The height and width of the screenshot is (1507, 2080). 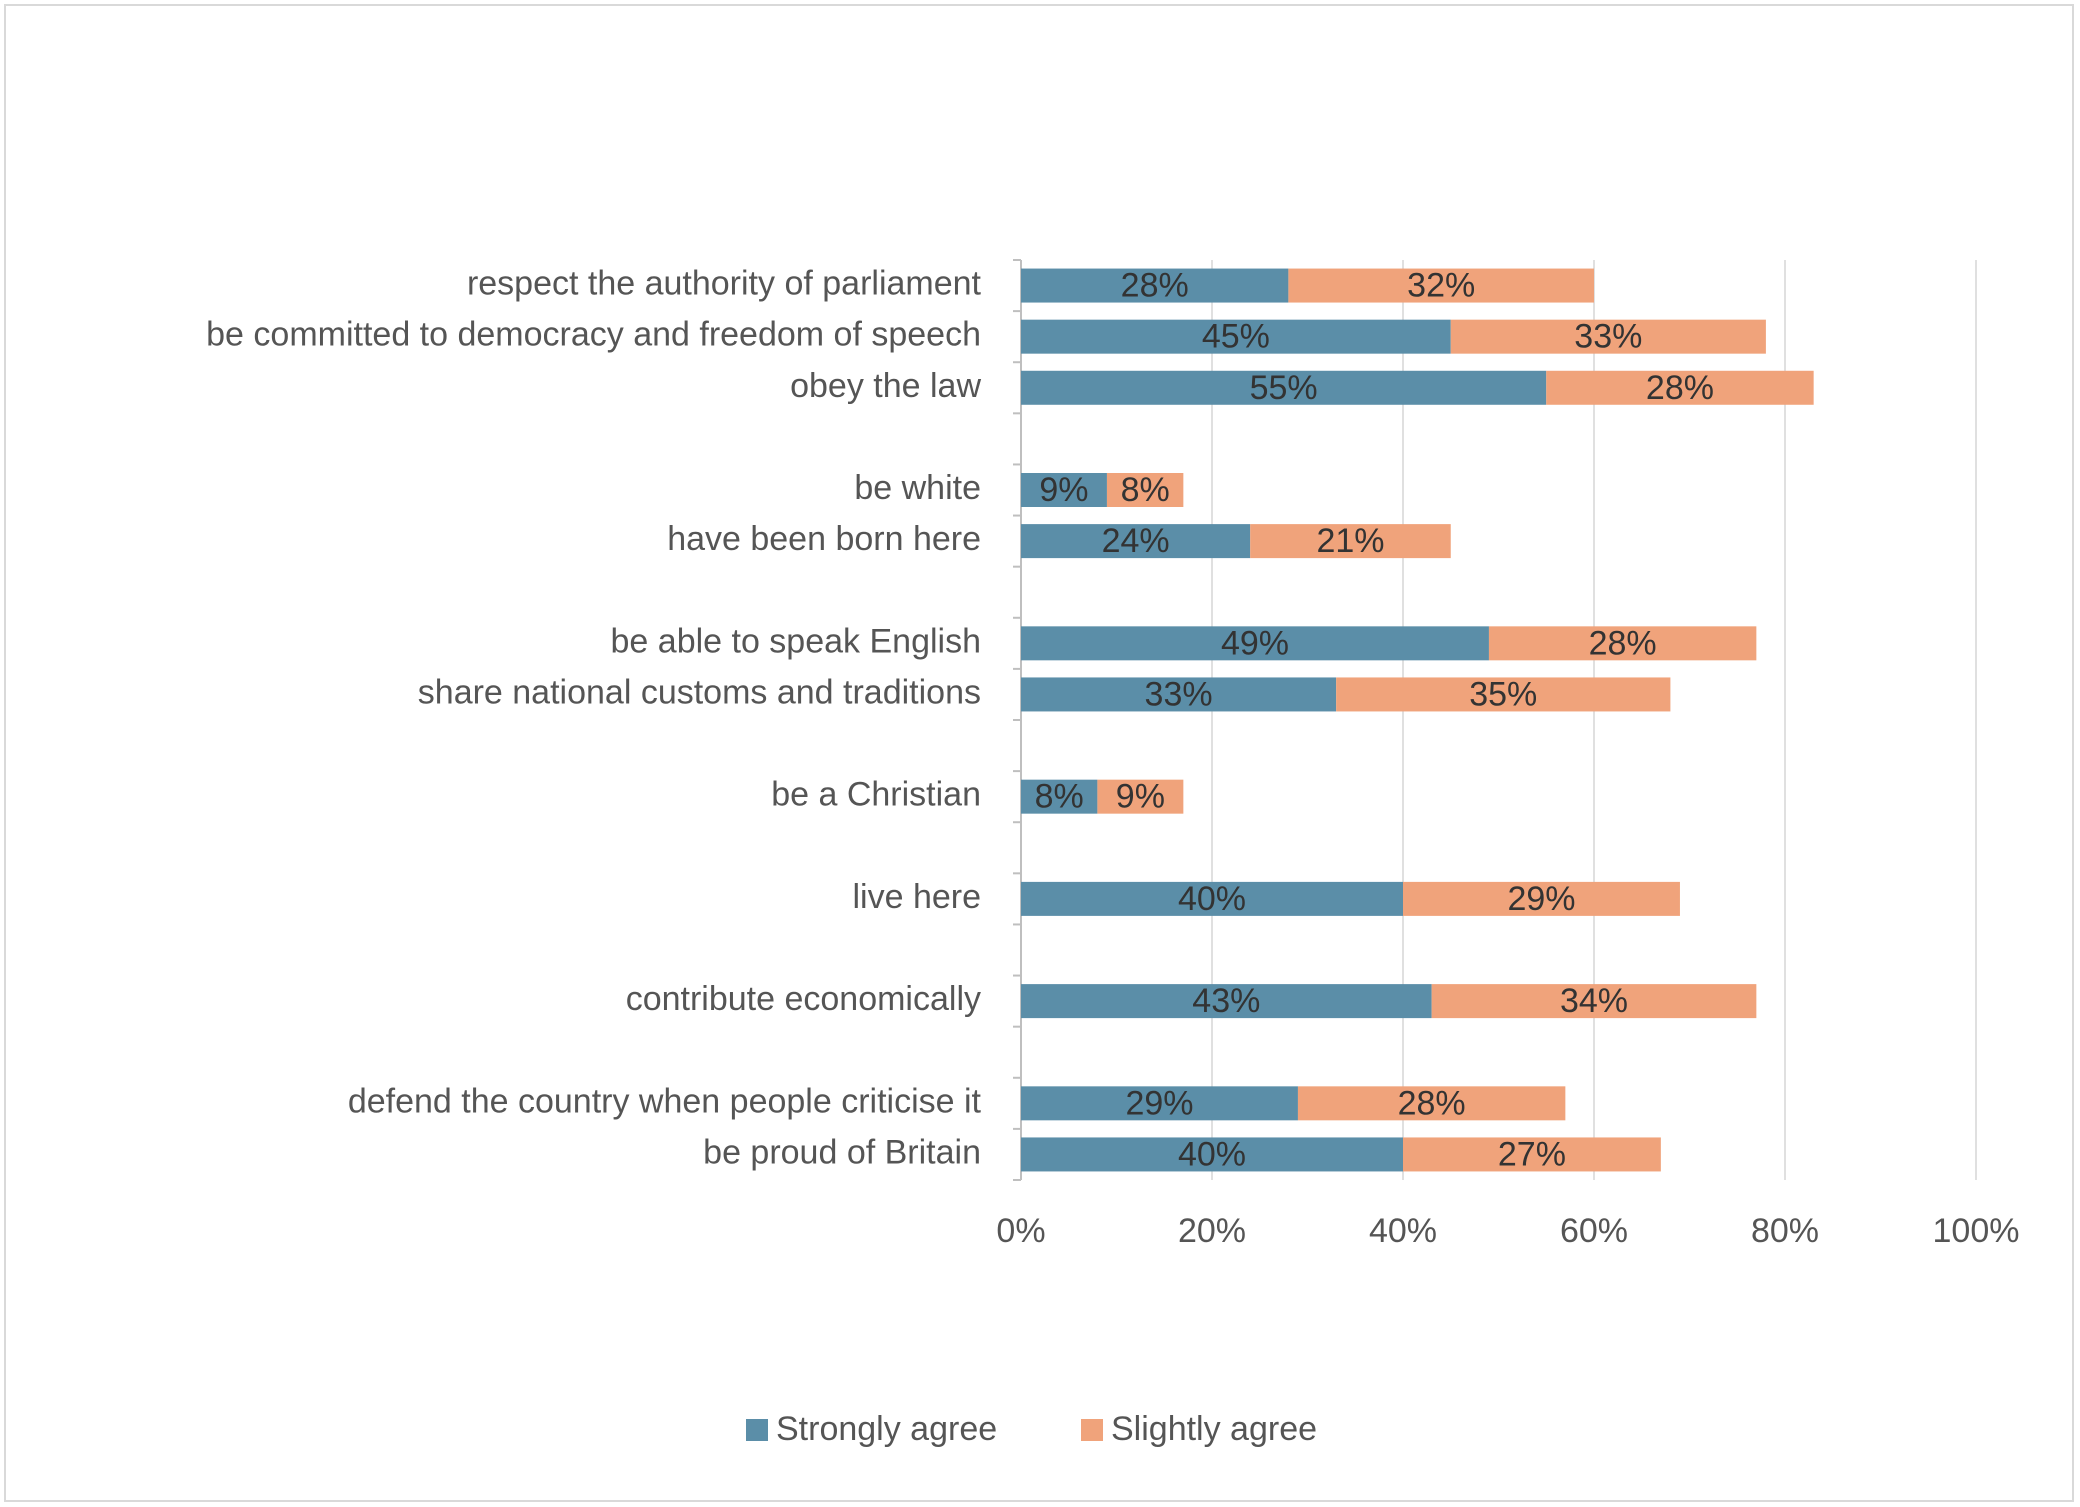 I want to click on x-tick-label: 40%, so click(x=1403, y=1231).